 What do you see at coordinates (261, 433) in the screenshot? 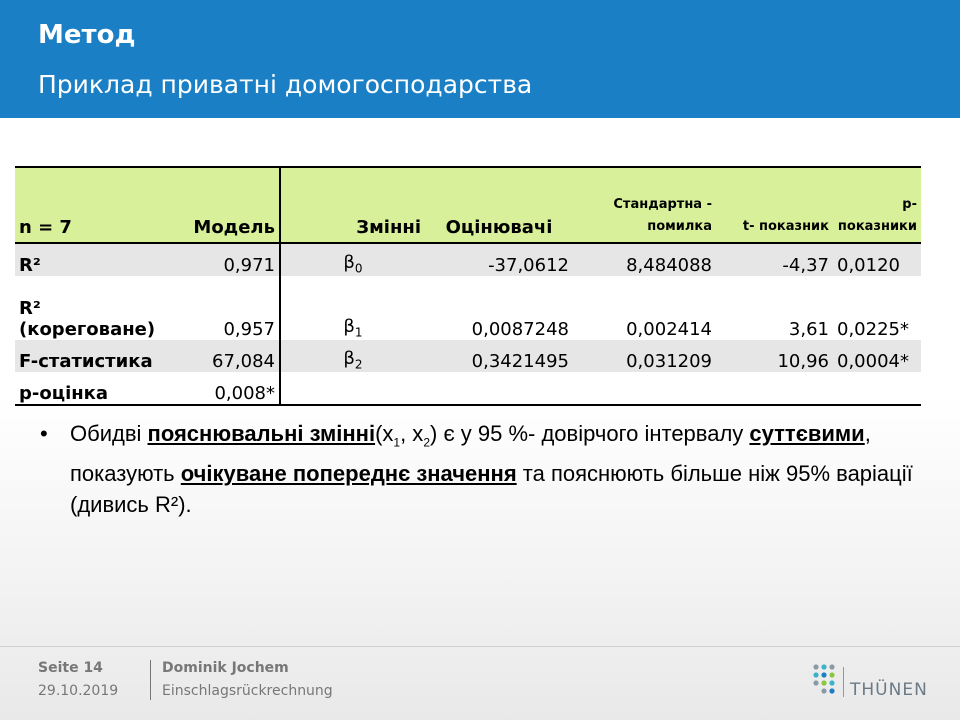
I see `keyword-explanatory-variables: пояснювальні змінні` at bounding box center [261, 433].